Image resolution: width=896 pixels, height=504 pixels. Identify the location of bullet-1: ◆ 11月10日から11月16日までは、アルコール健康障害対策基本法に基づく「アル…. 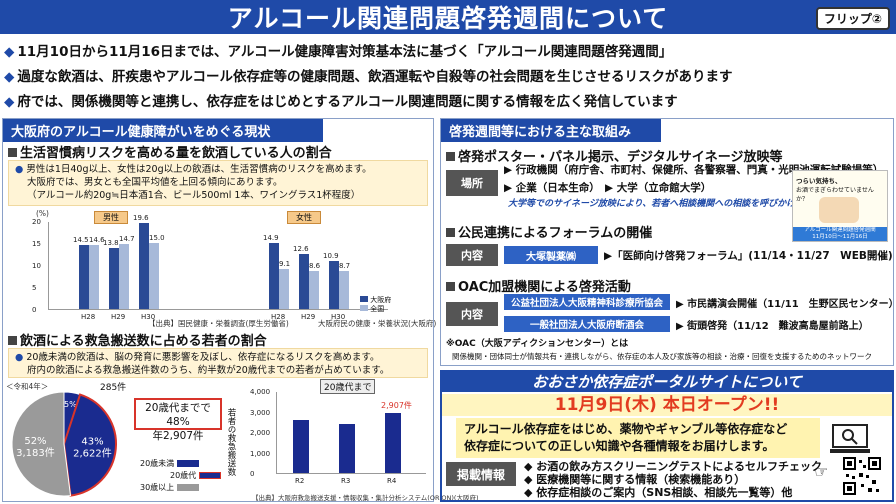
(338, 52).